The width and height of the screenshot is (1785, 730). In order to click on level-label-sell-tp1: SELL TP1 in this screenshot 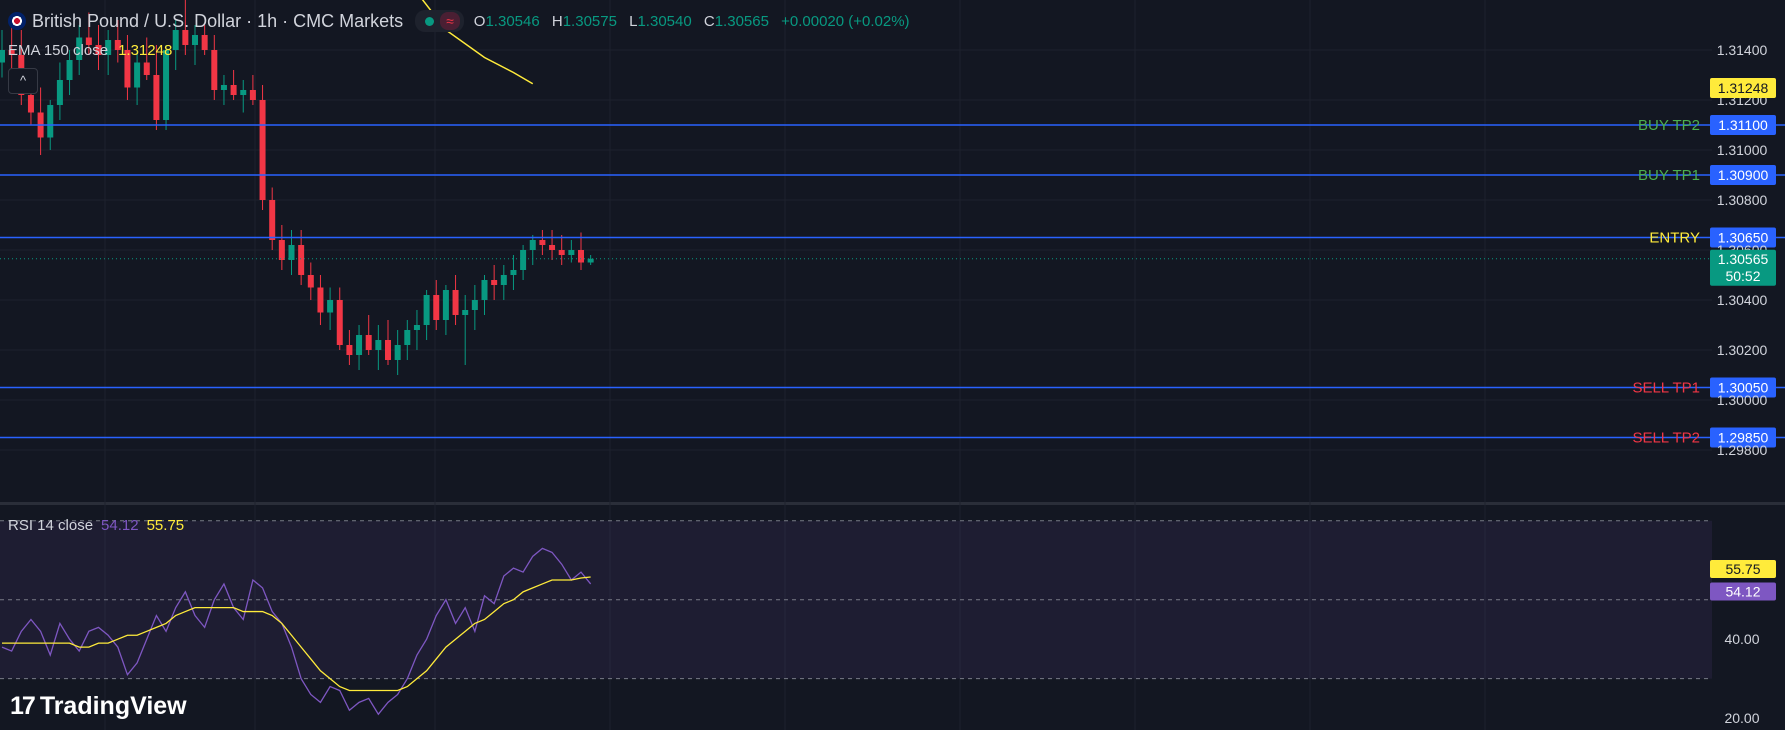, I will do `click(1666, 388)`.